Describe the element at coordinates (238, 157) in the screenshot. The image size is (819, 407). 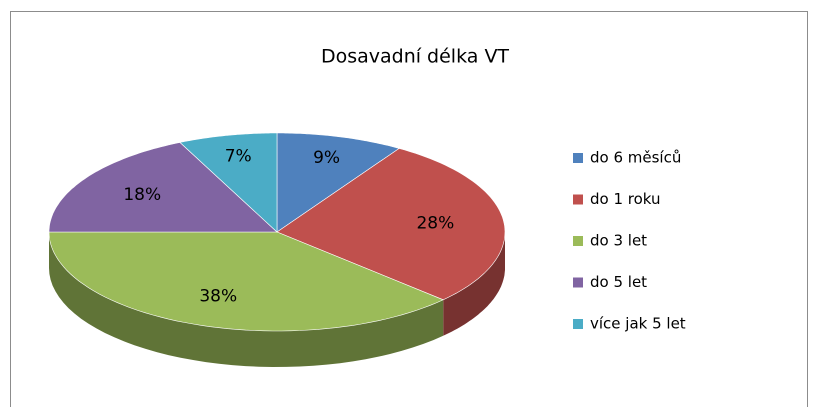
I see `data-label: 7%` at that location.